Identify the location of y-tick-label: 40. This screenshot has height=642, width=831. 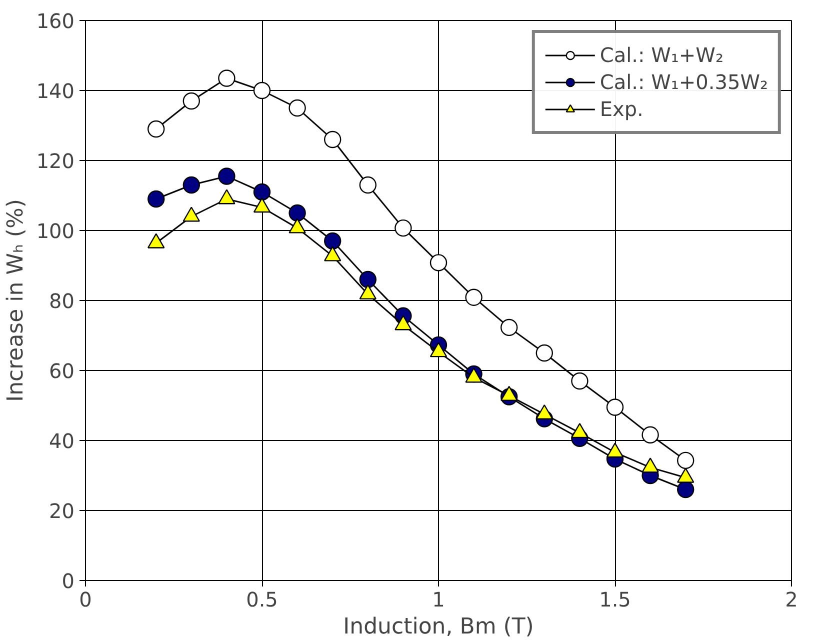
(62, 441).